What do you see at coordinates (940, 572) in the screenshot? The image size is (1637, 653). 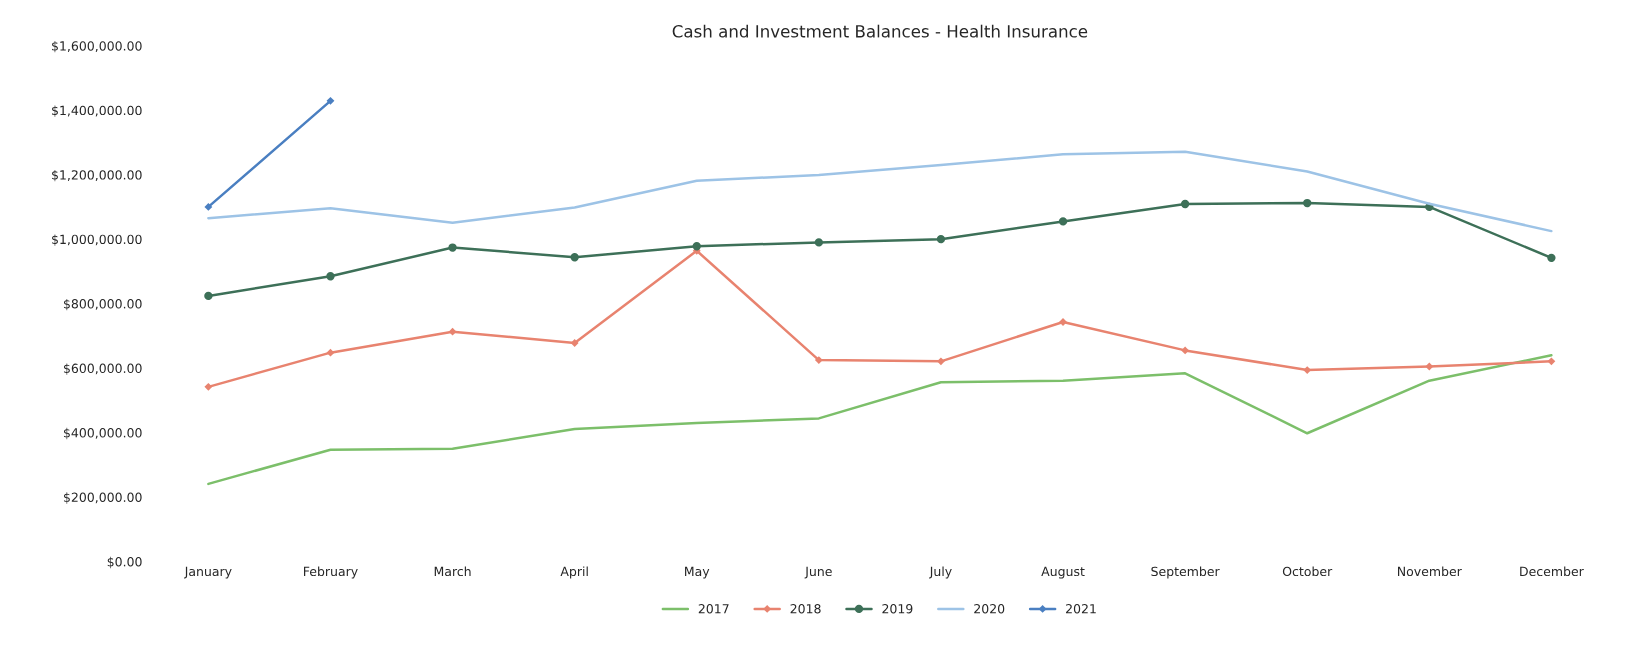 I see `x-tick-label: July` at bounding box center [940, 572].